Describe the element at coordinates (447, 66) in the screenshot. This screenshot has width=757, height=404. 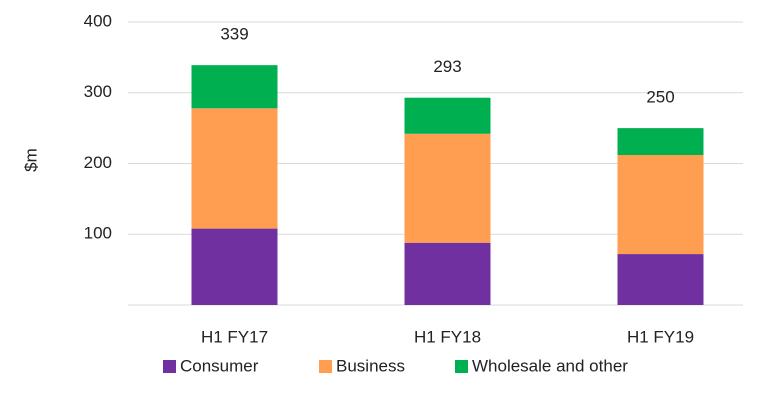
I see `total-label: 293` at that location.